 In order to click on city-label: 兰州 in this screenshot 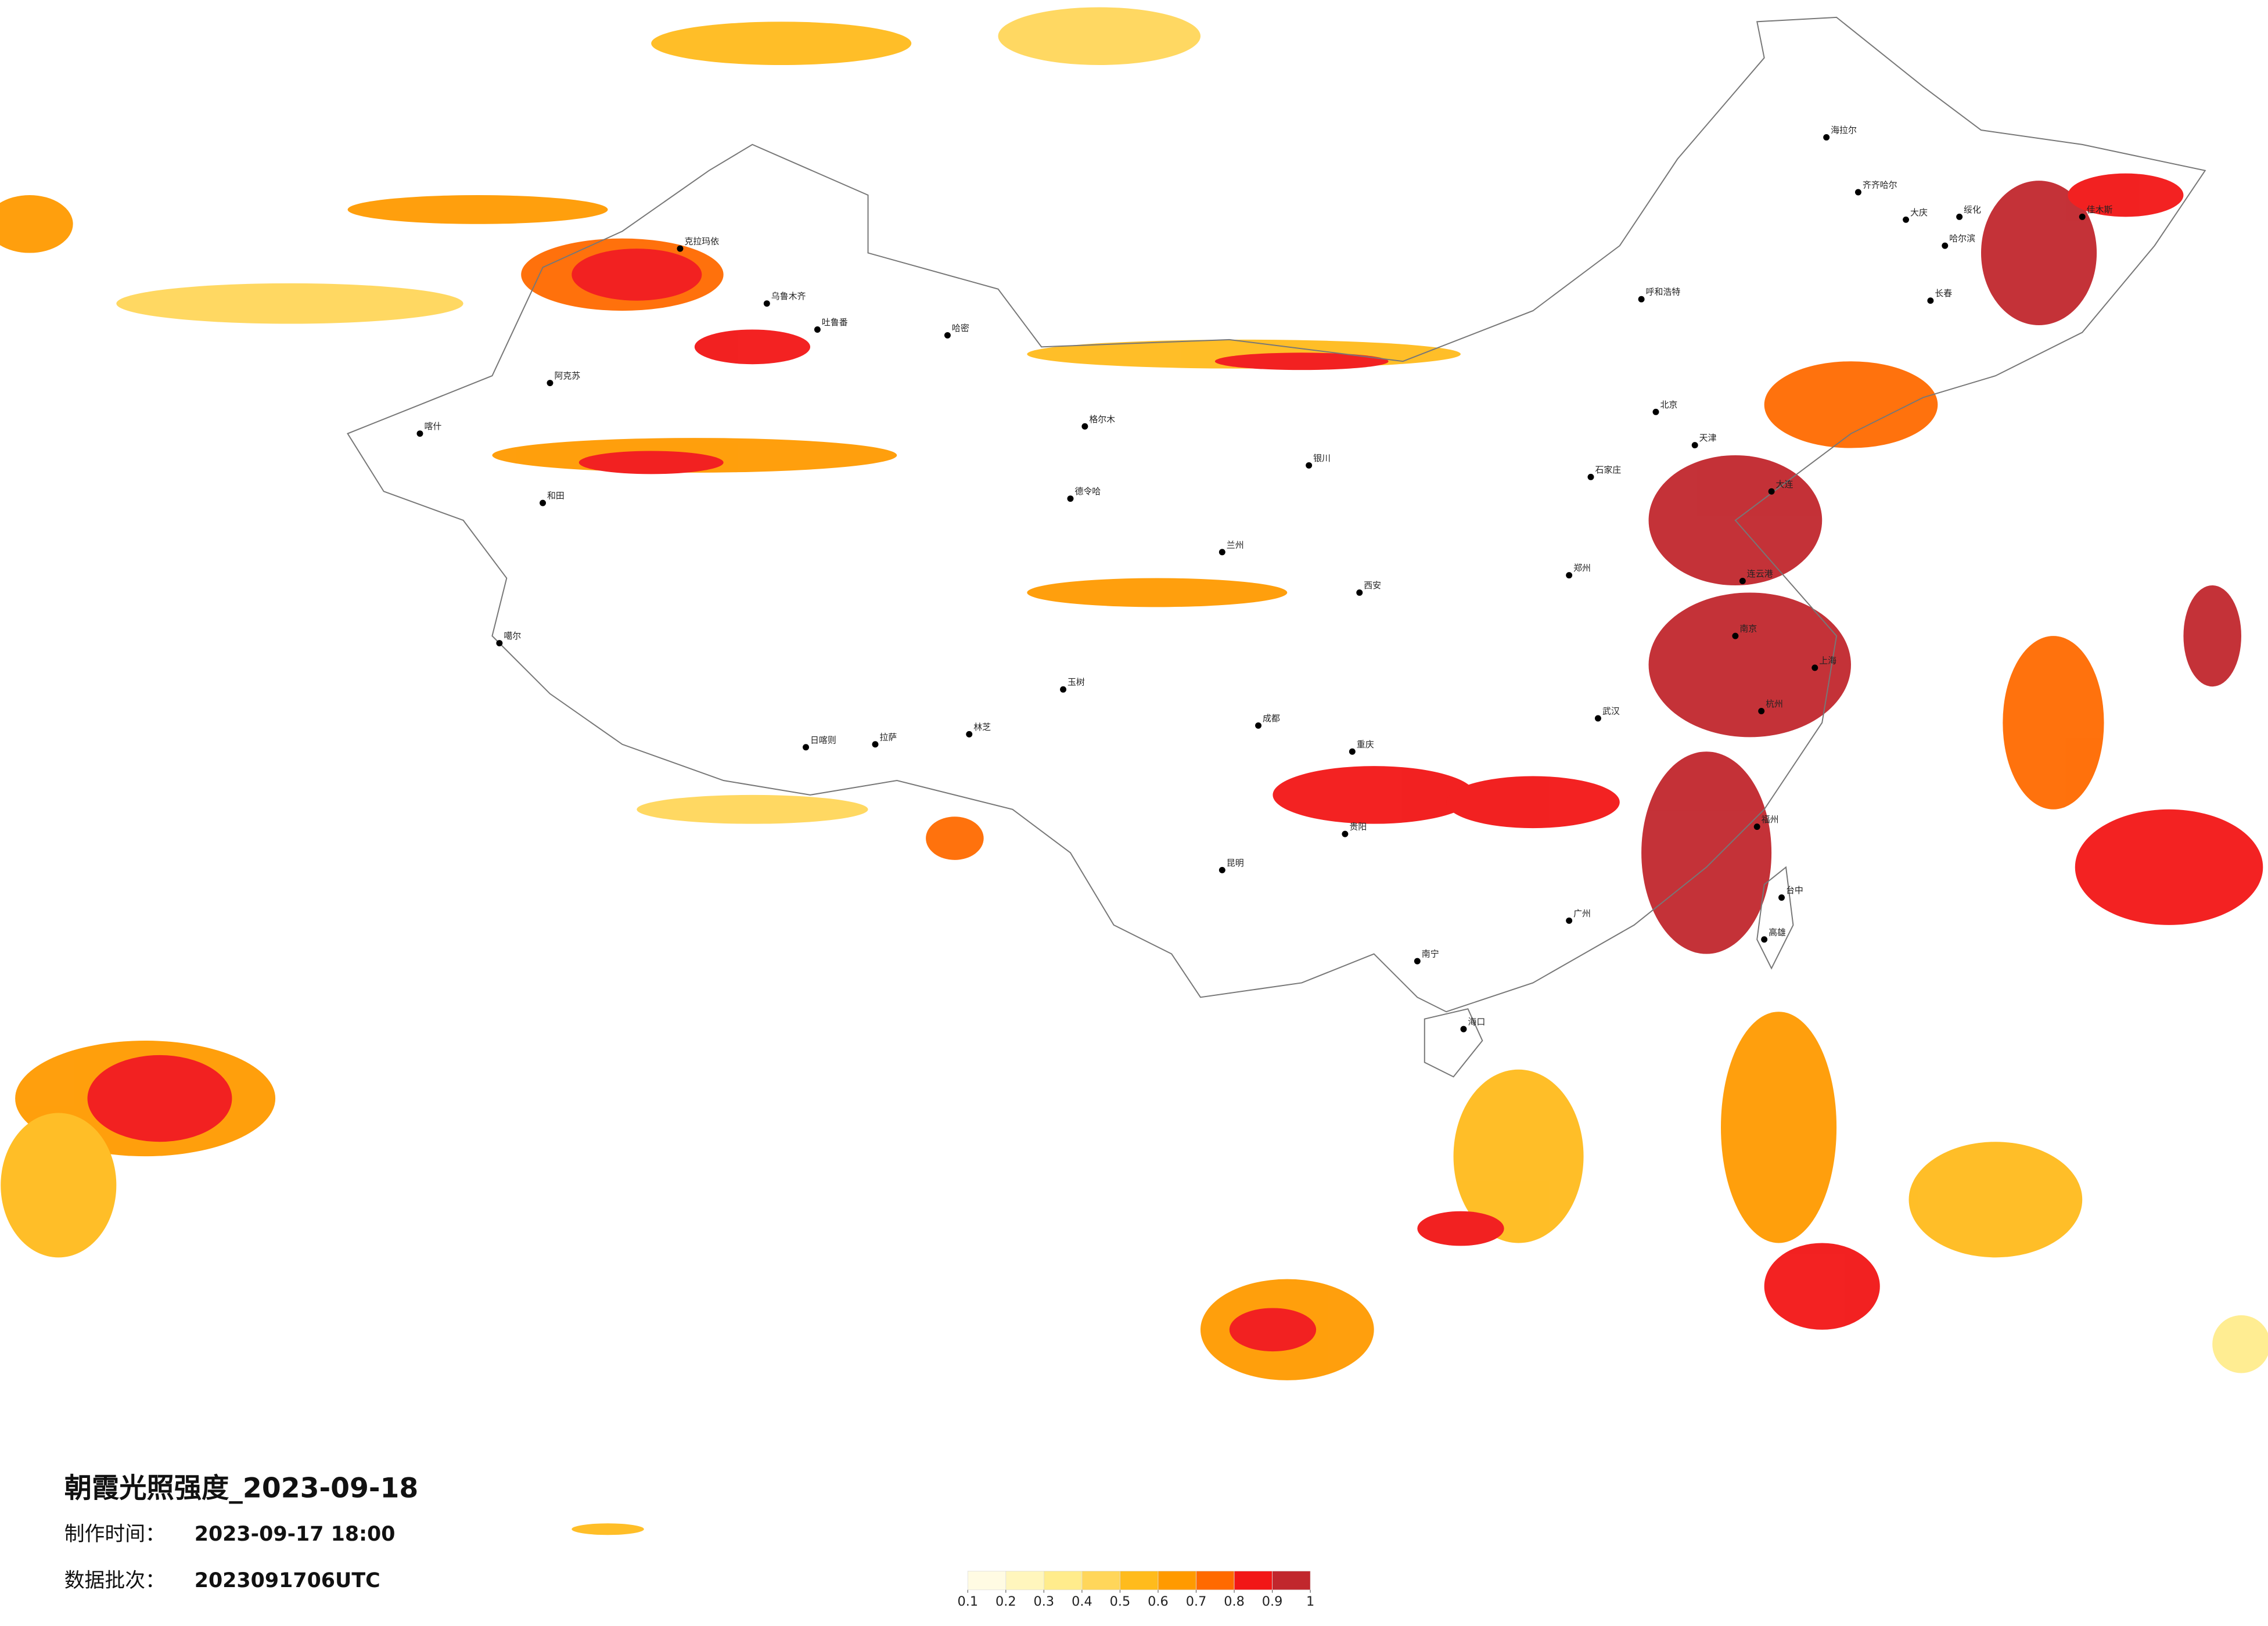, I will do `click(1235, 544)`.